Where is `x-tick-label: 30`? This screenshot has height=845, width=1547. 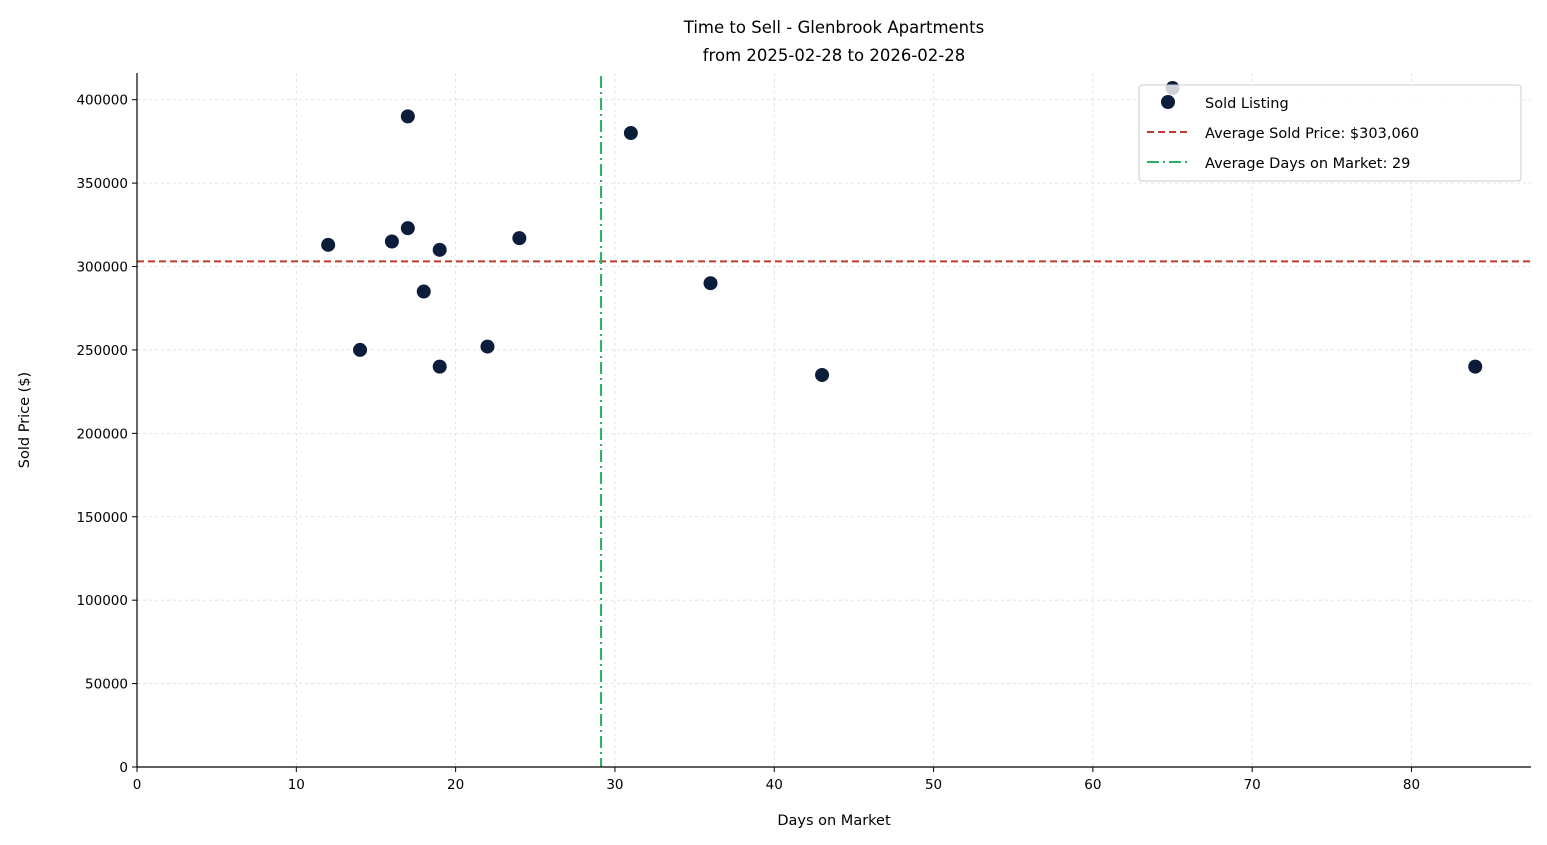
x-tick-label: 30 is located at coordinates (614, 785).